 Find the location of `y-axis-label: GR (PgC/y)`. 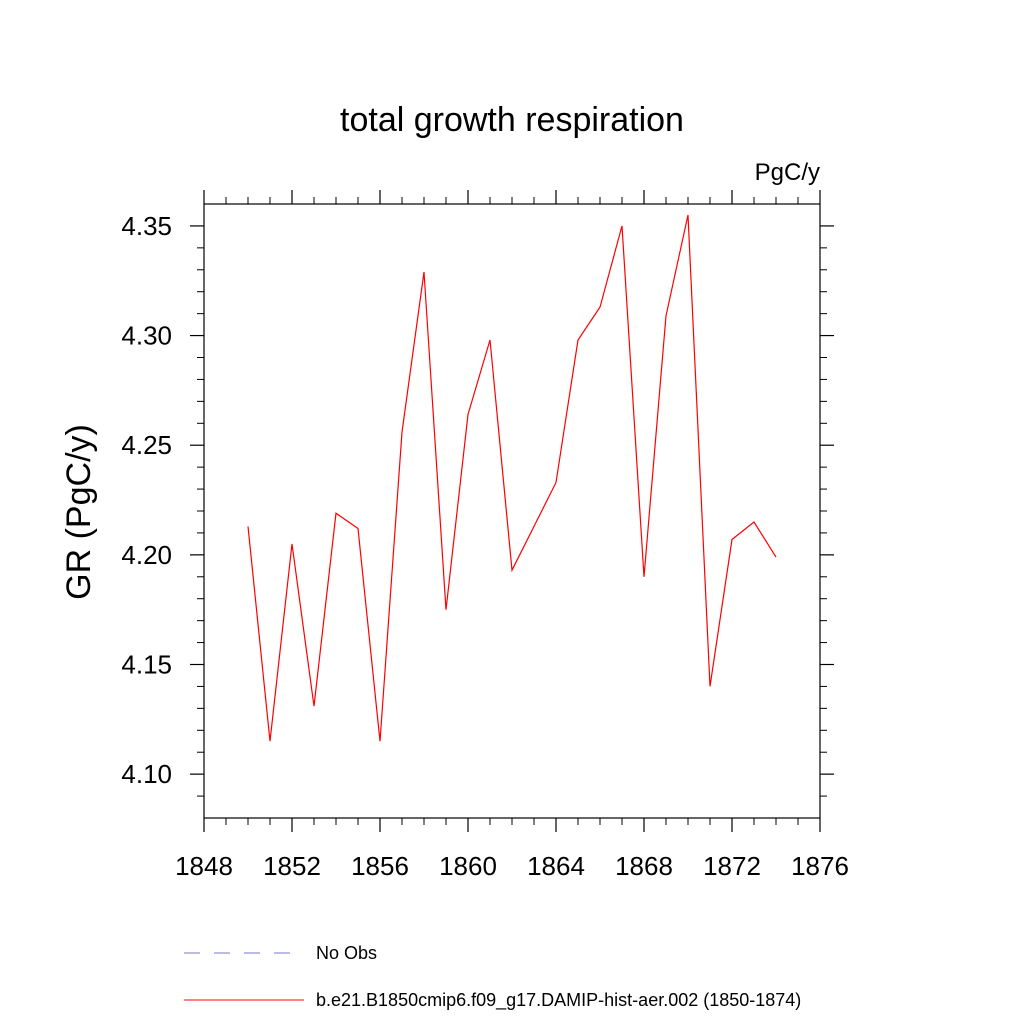

y-axis-label: GR (PgC/y) is located at coordinates (79, 512).